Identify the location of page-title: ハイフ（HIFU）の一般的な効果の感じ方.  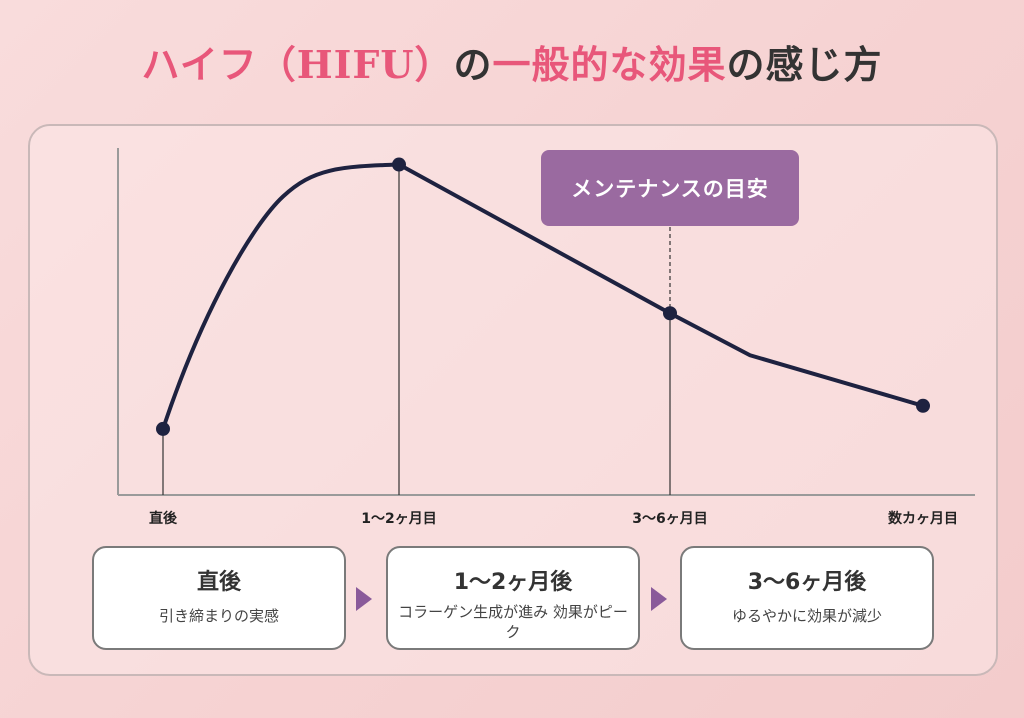
(512, 61).